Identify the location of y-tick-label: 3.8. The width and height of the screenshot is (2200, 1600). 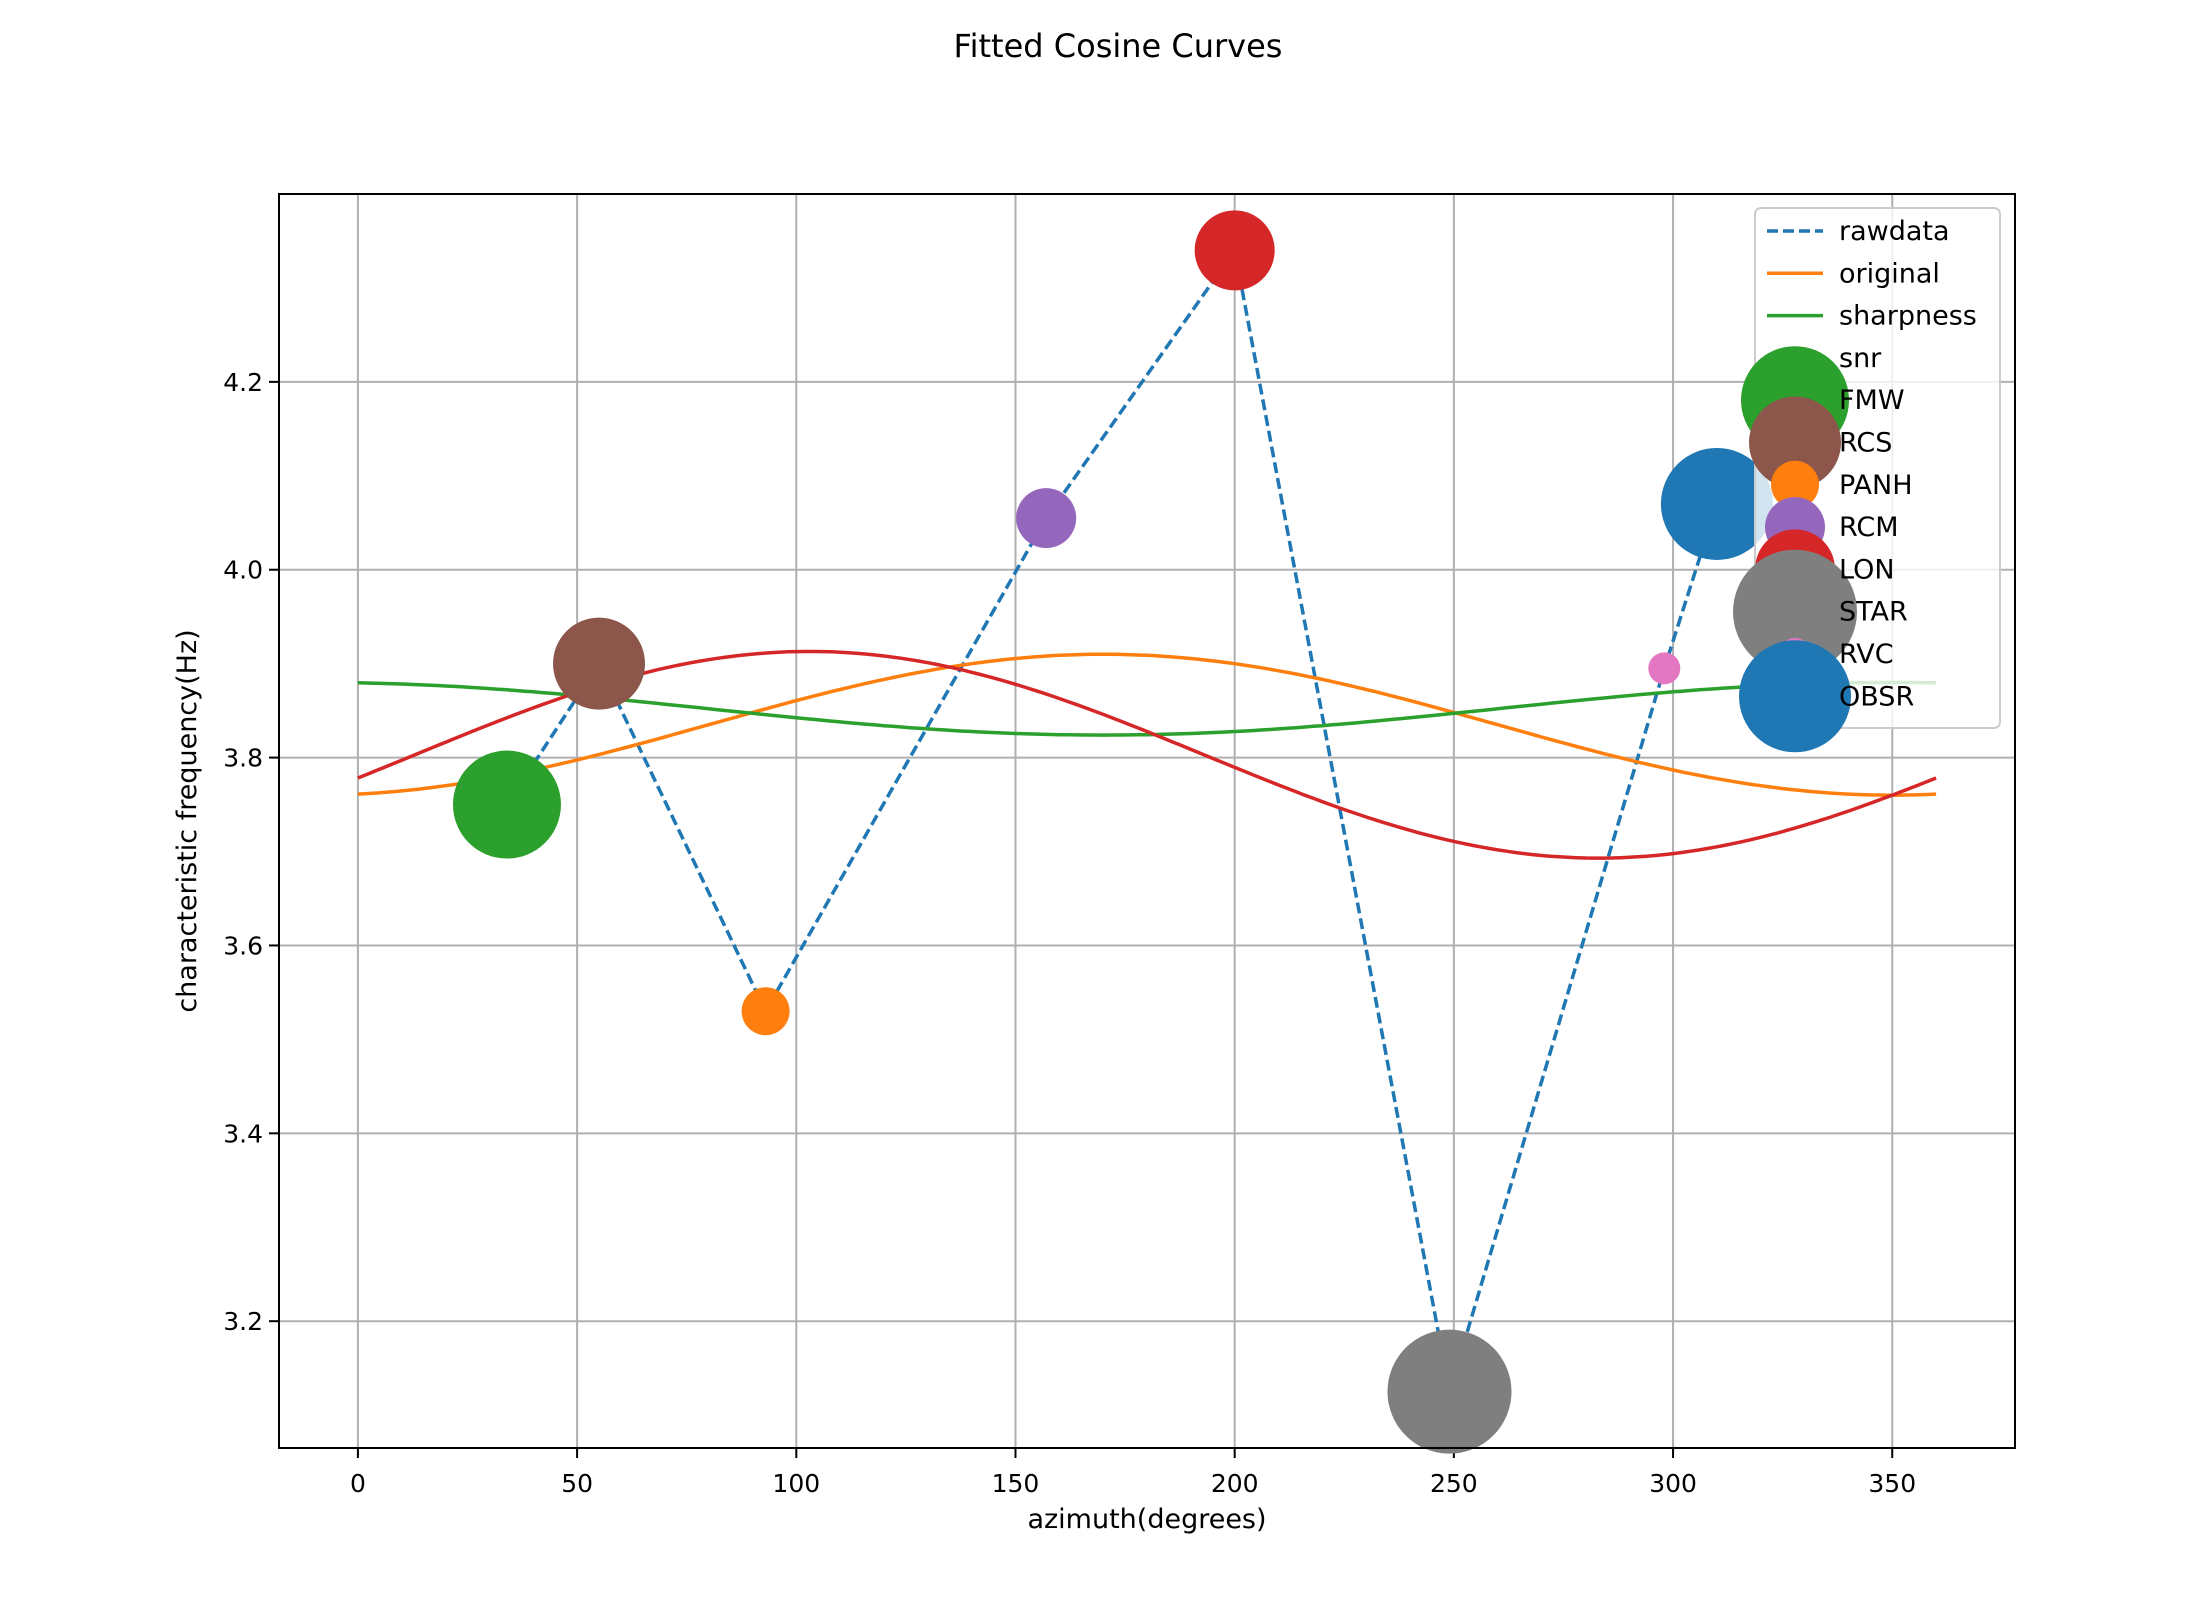
(243, 758).